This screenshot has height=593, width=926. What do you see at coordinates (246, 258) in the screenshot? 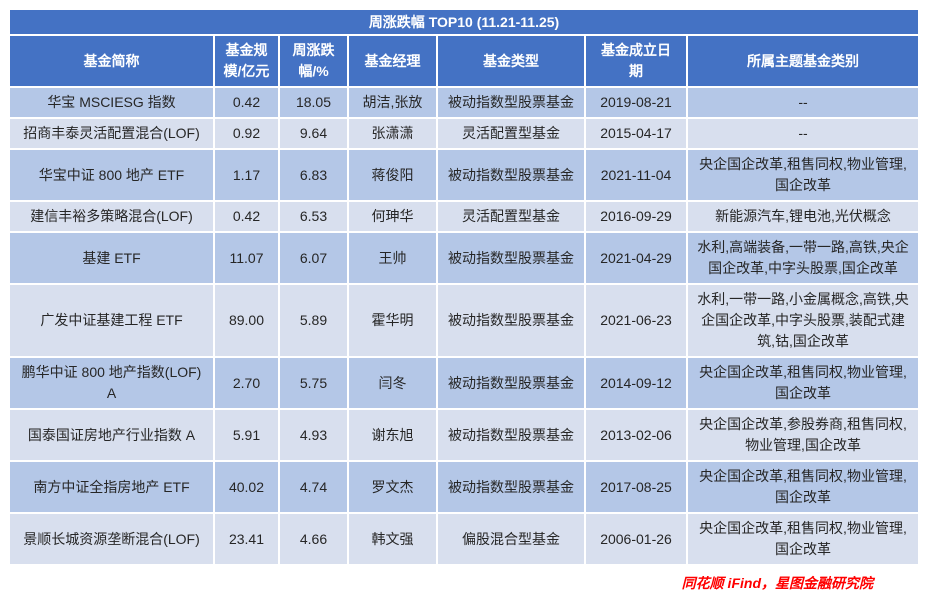
I see `cell-fund-scale: 11.07` at bounding box center [246, 258].